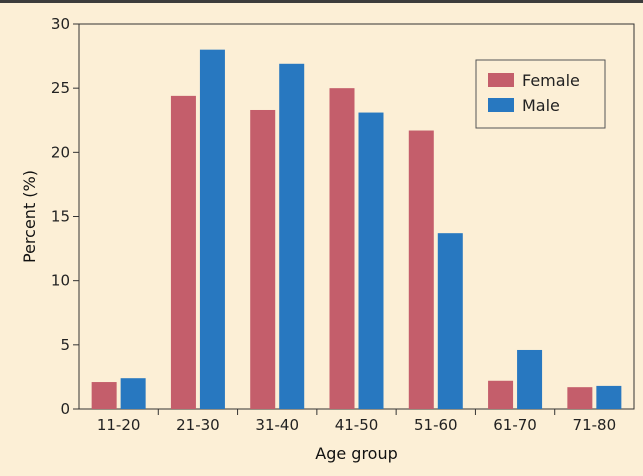 The image size is (643, 476). I want to click on y-tick-label: 20, so click(60, 152).